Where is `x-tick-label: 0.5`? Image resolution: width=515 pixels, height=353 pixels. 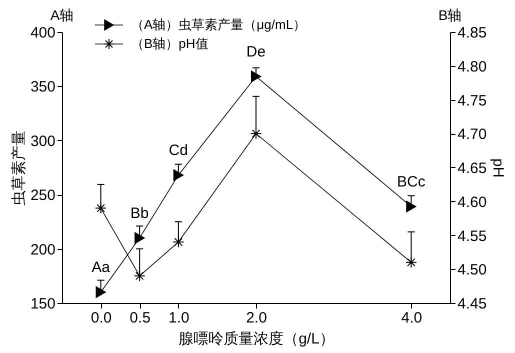
x-tick-label: 0.5 is located at coordinates (140, 318).